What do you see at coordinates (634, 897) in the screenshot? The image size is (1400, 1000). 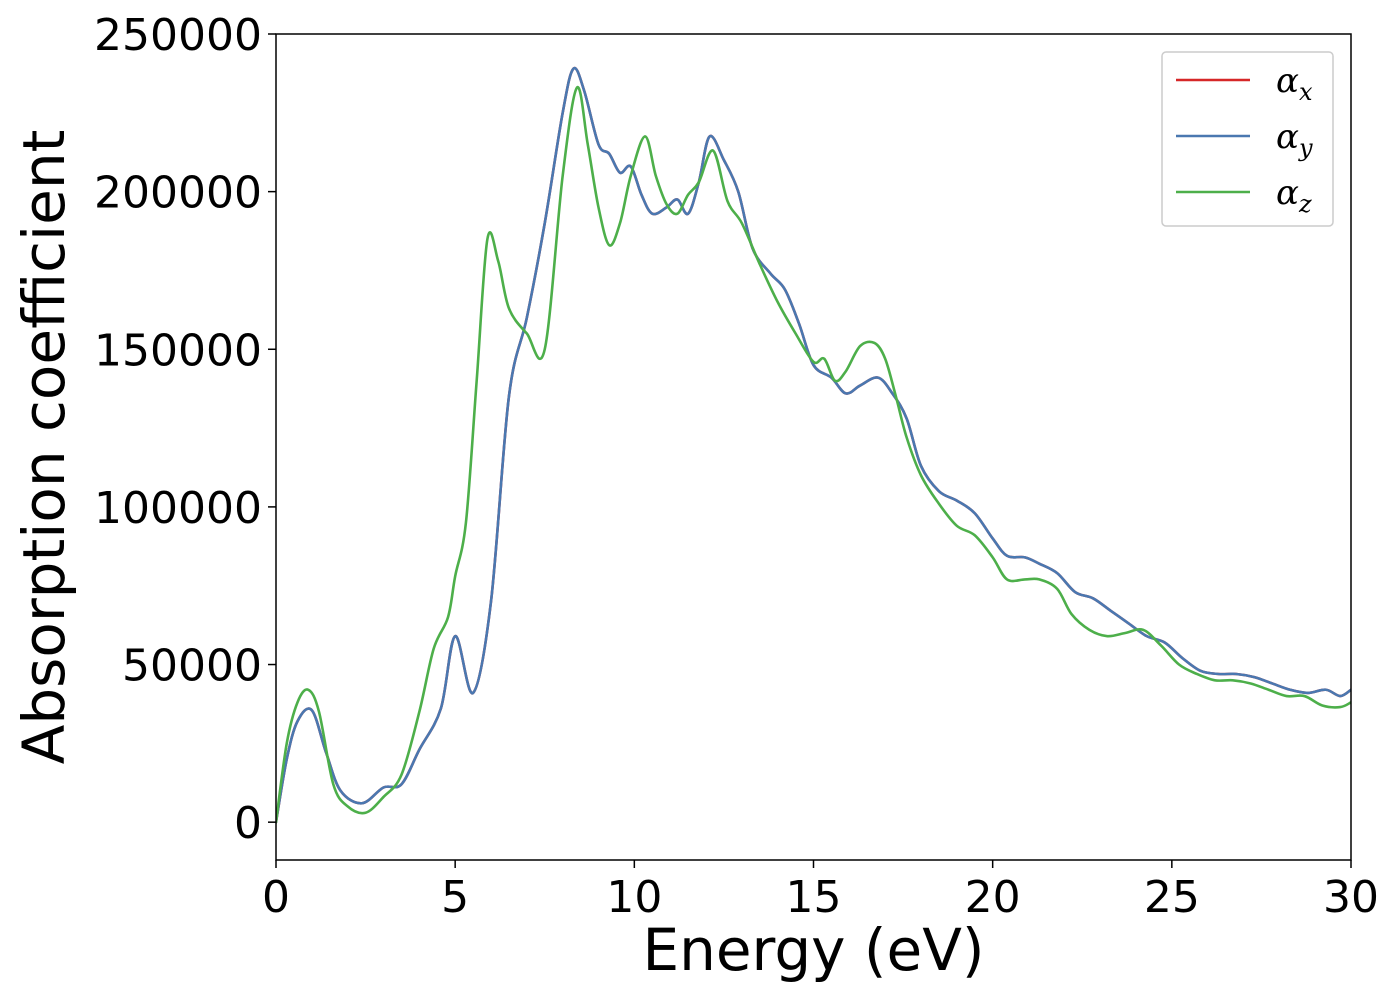 I see `x-tick-label: 10` at bounding box center [634, 897].